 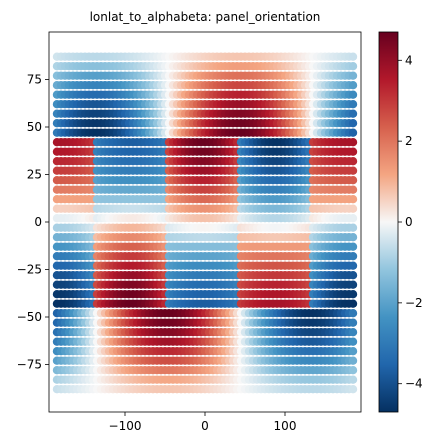 I want to click on colorbar-tick-label: 4, so click(x=409, y=60).